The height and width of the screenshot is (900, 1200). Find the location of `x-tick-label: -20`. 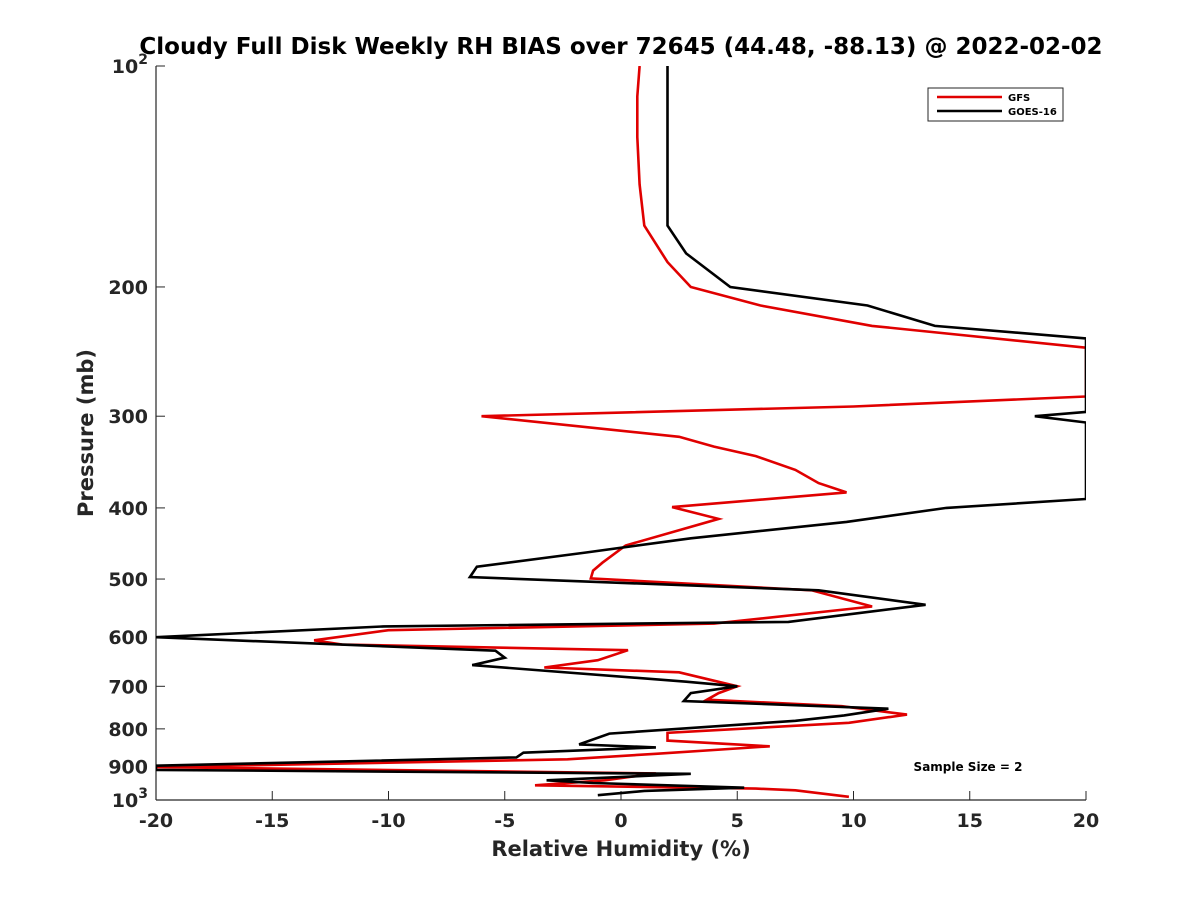

x-tick-label: -20 is located at coordinates (156, 821).